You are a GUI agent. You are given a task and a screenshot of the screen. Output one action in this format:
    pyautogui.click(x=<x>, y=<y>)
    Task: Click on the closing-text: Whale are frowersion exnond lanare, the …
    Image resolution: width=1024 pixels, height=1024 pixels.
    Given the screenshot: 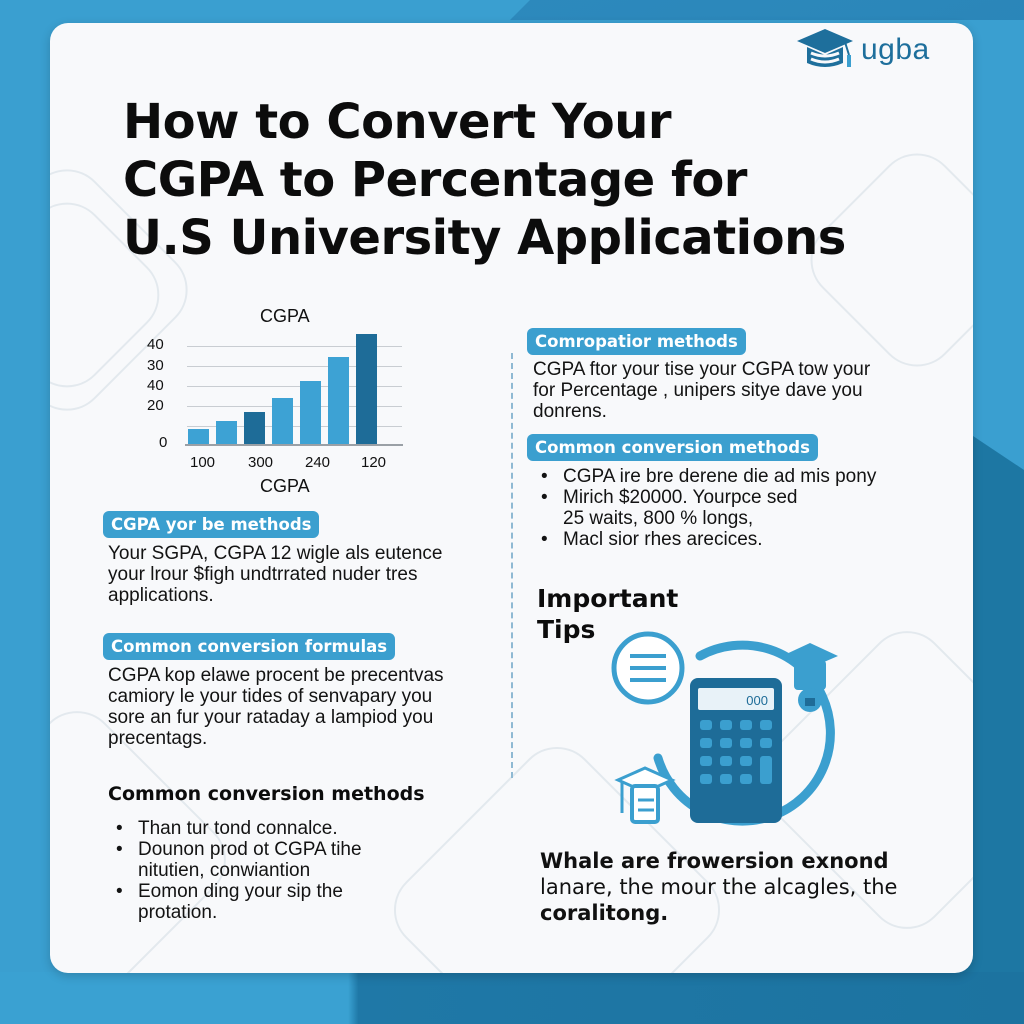 What is the action you would take?
    pyautogui.click(x=740, y=887)
    